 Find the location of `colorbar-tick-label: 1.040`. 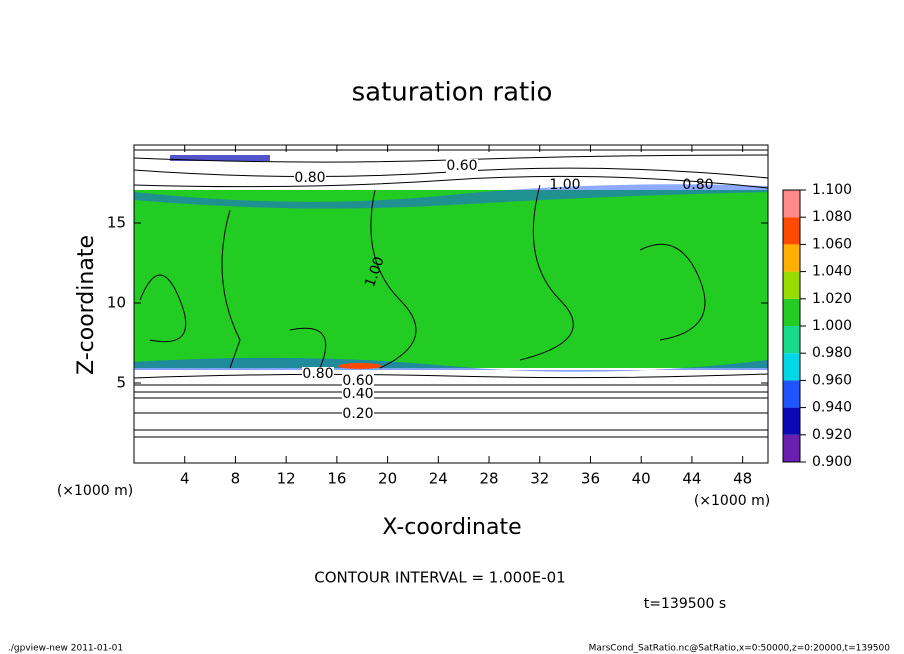

colorbar-tick-label: 1.040 is located at coordinates (832, 272).